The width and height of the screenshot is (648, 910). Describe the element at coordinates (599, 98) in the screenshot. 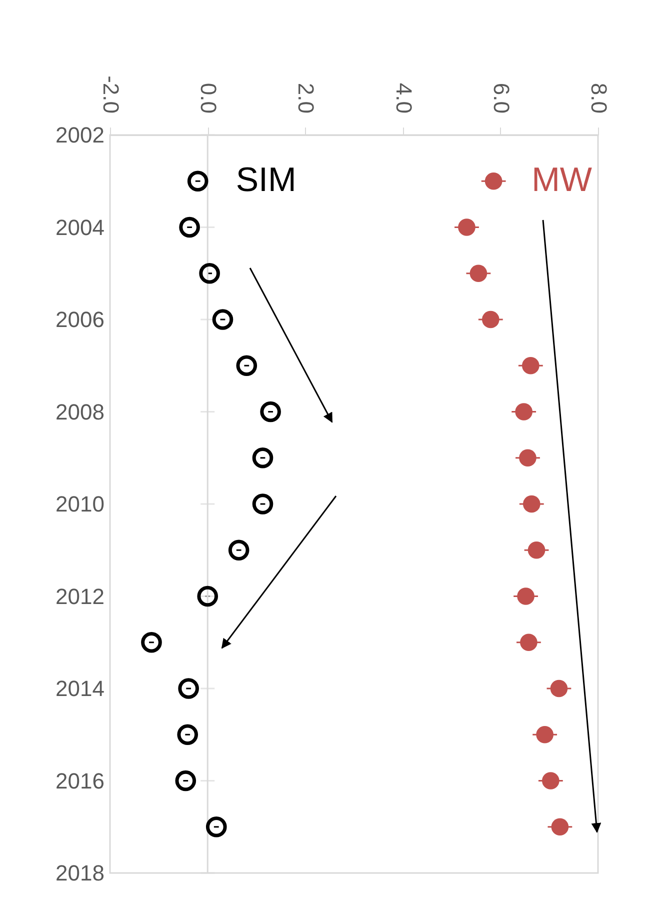

I see `x-tick-label: 8.0` at that location.